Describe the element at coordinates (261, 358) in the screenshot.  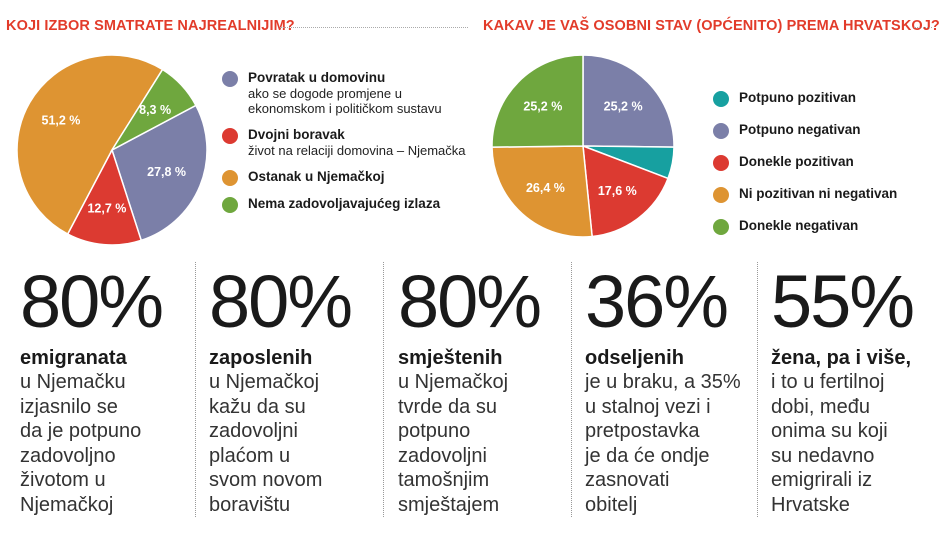
I see `stat-lead: zaposlenih` at that location.